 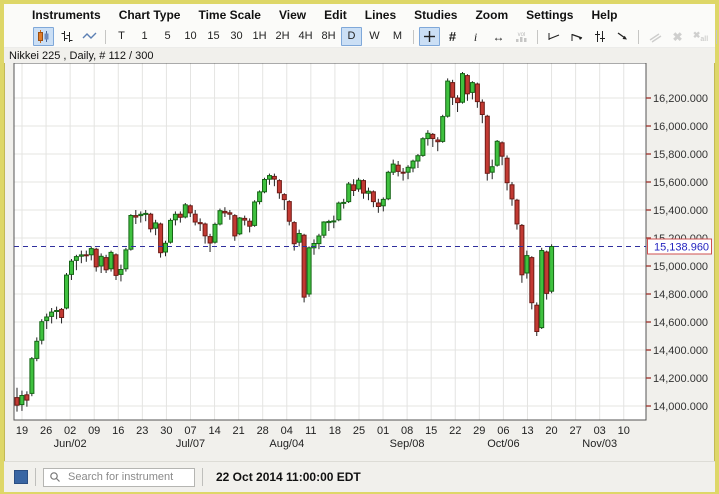 I want to click on svg-text: 14,200.000, so click(x=680, y=379).